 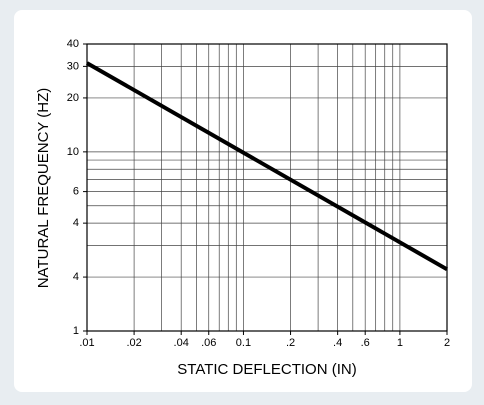 I want to click on x-tick-label: 0.1, so click(x=243, y=343).